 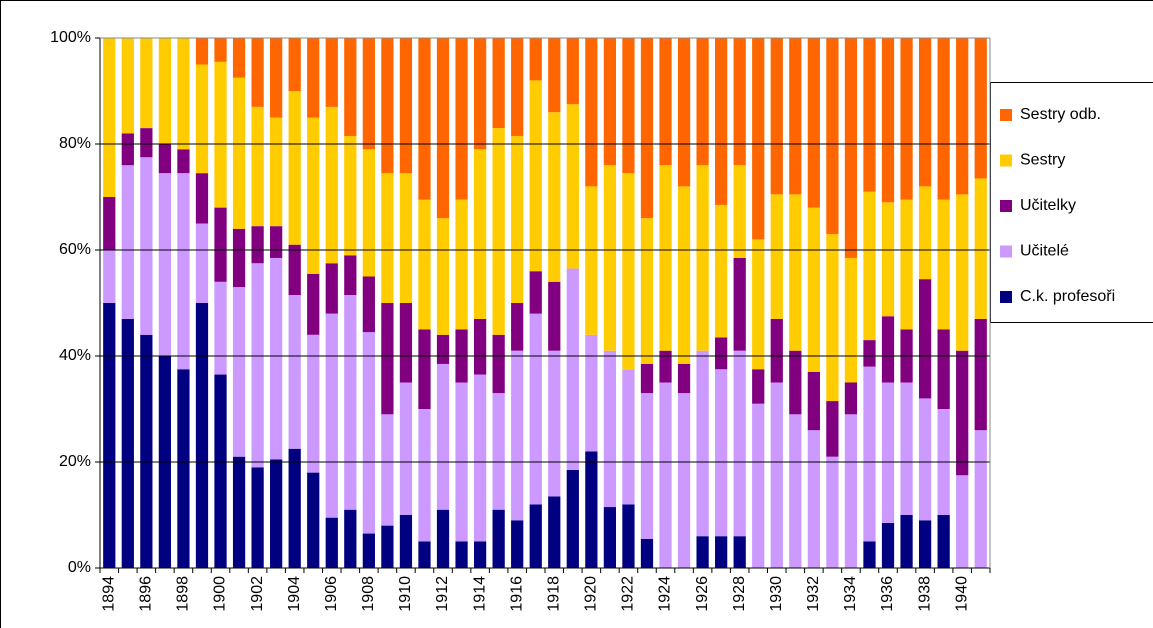 What do you see at coordinates (75, 249) in the screenshot?
I see `y-tick-label: 60%` at bounding box center [75, 249].